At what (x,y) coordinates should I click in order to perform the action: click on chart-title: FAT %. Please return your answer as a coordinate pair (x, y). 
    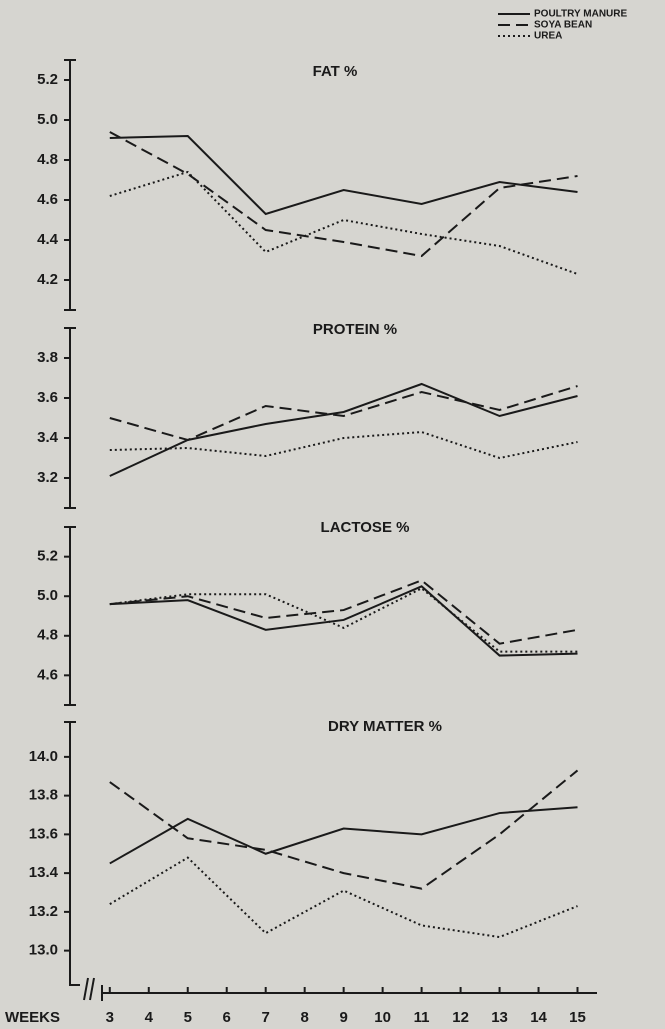
    Looking at the image, I should click on (335, 71).